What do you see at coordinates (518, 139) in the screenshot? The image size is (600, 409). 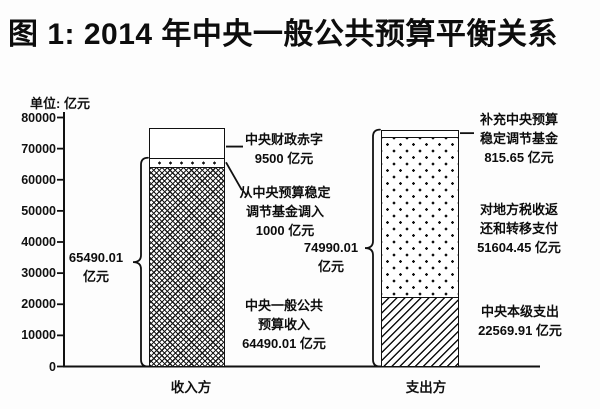 I see `label-supplement-stabilization-fund: 补充中央预算 稳定调节基金 815.65 亿元` at bounding box center [518, 139].